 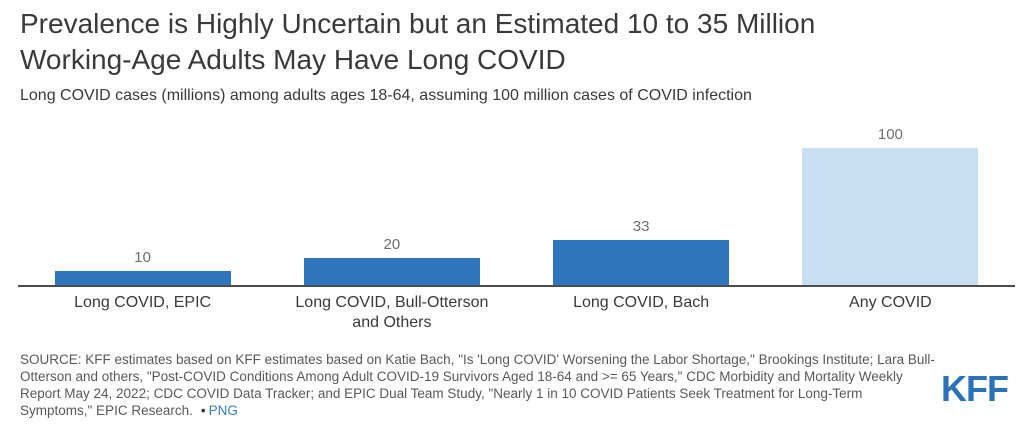 I want to click on png-download-link: PNG, so click(x=223, y=410).